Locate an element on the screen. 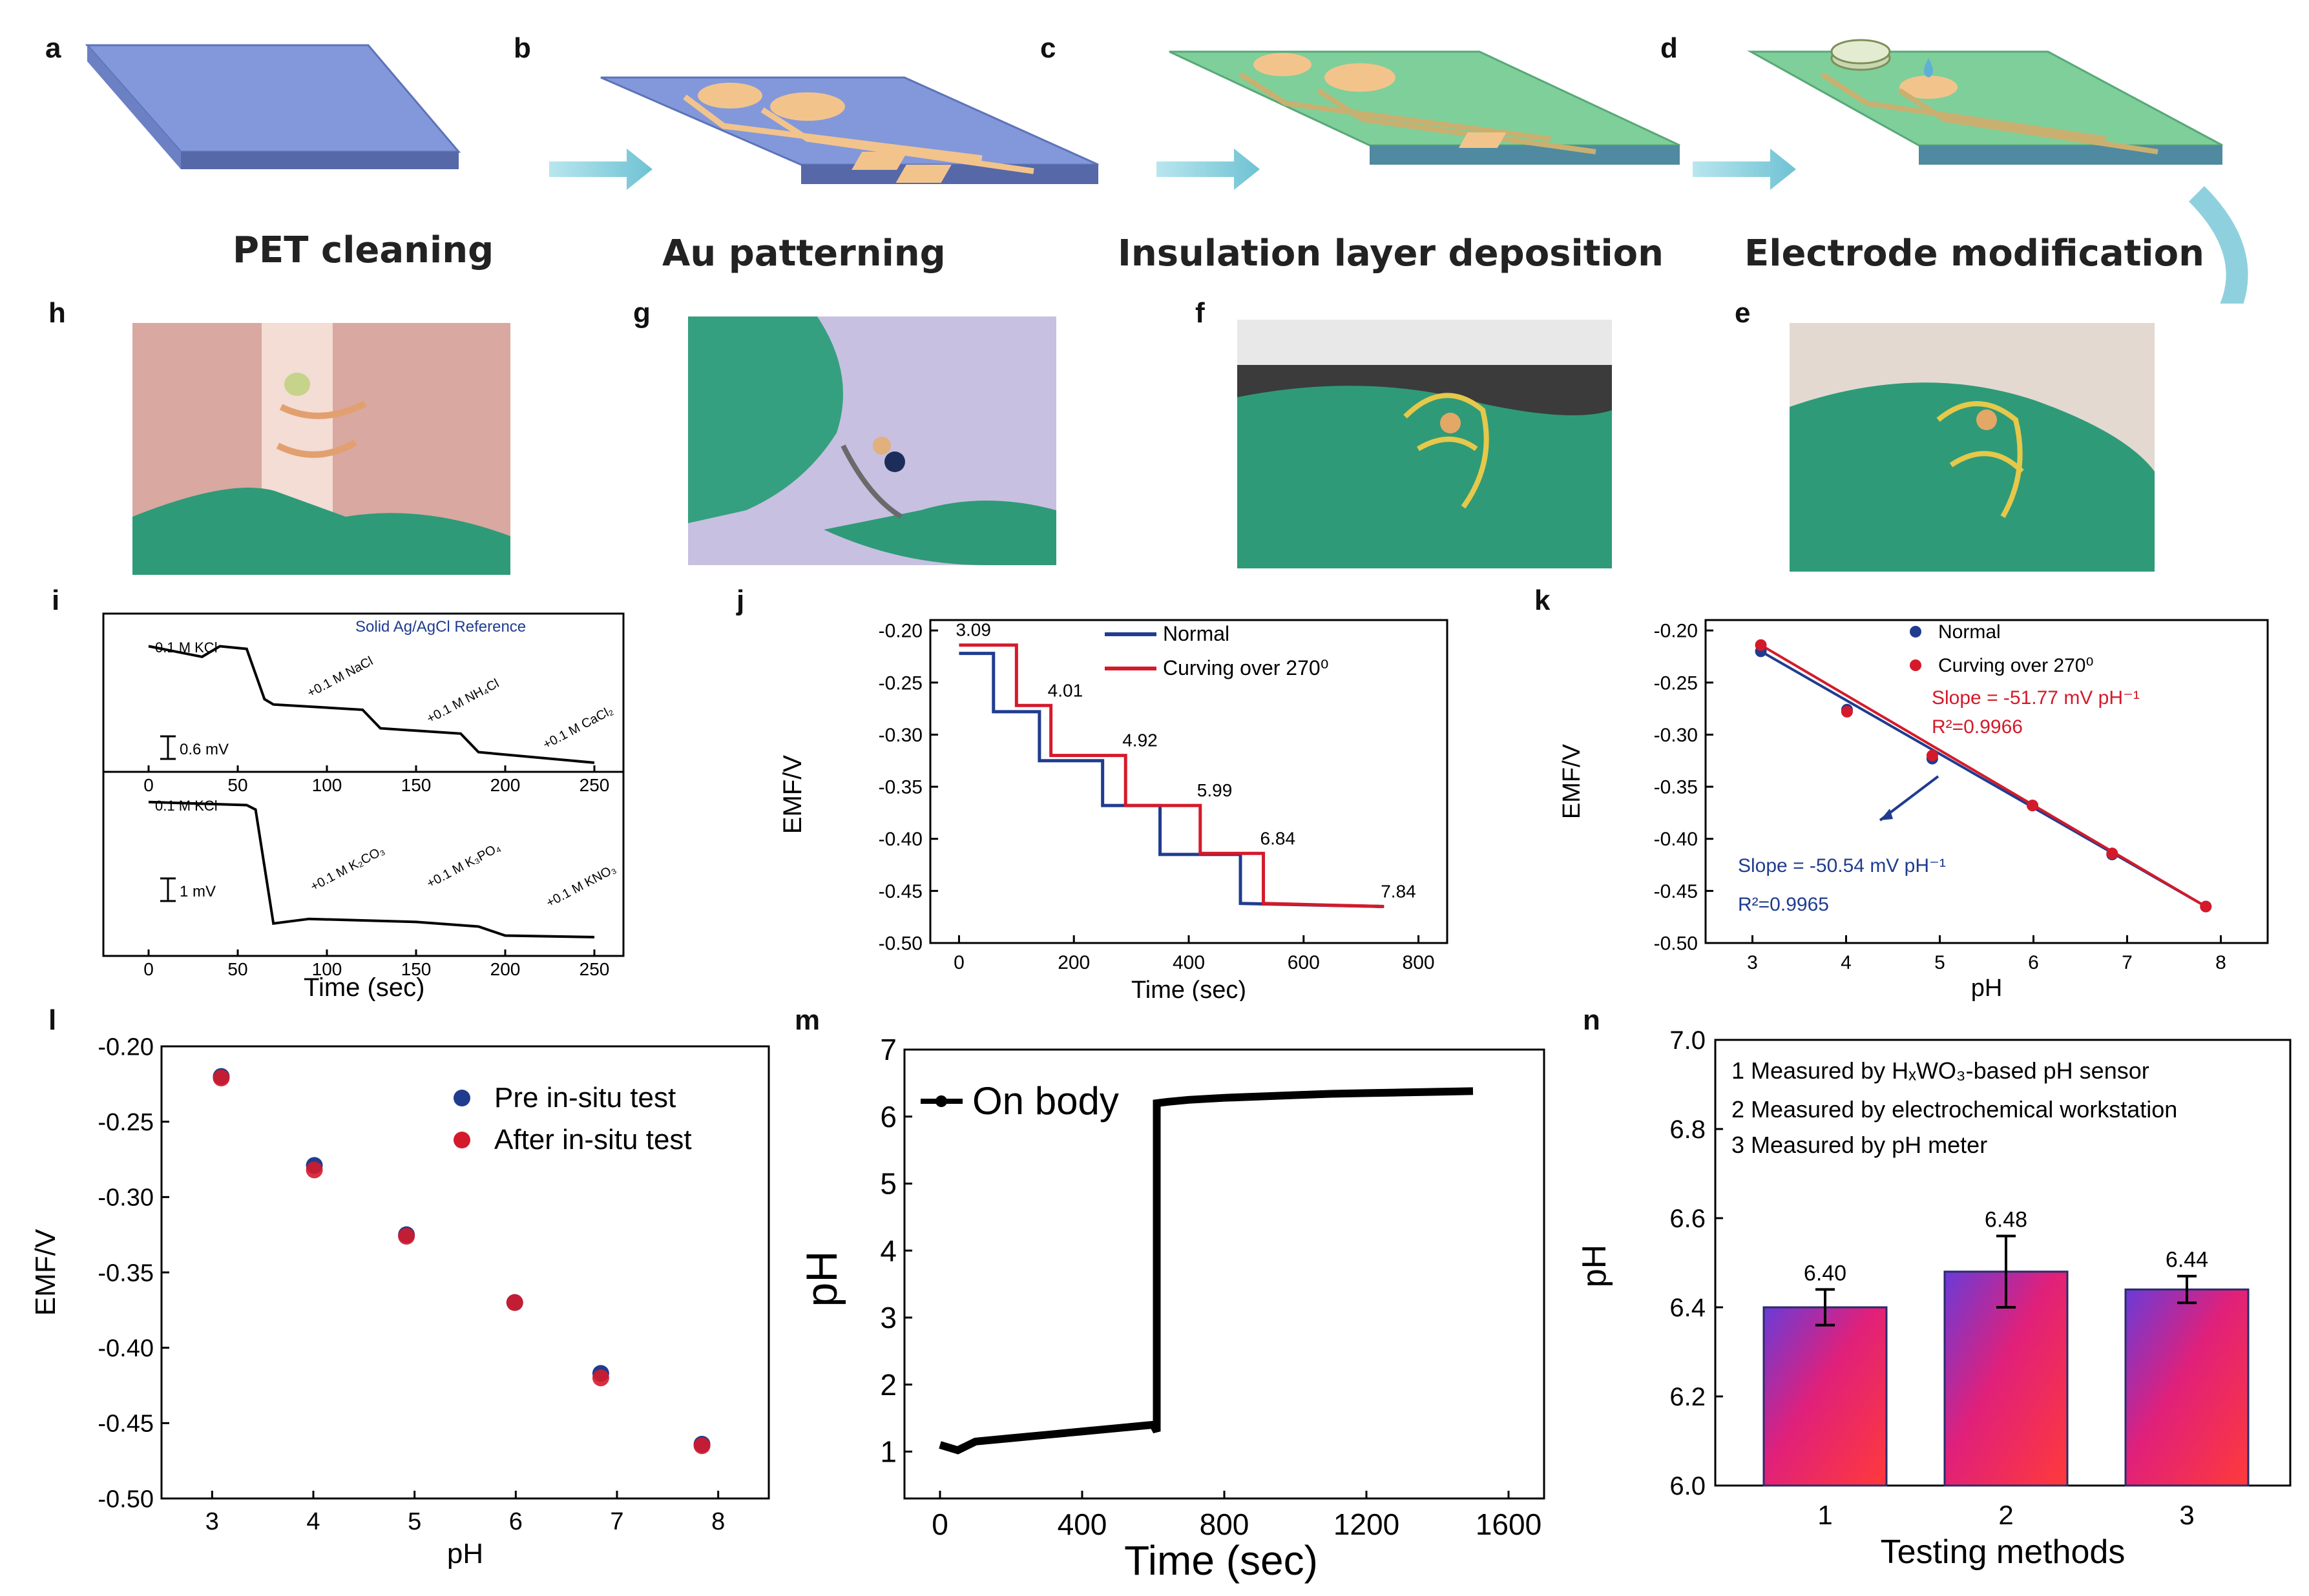 This screenshot has width=2309, height=1596. curved-arrow-icon is located at coordinates (2218, 244).